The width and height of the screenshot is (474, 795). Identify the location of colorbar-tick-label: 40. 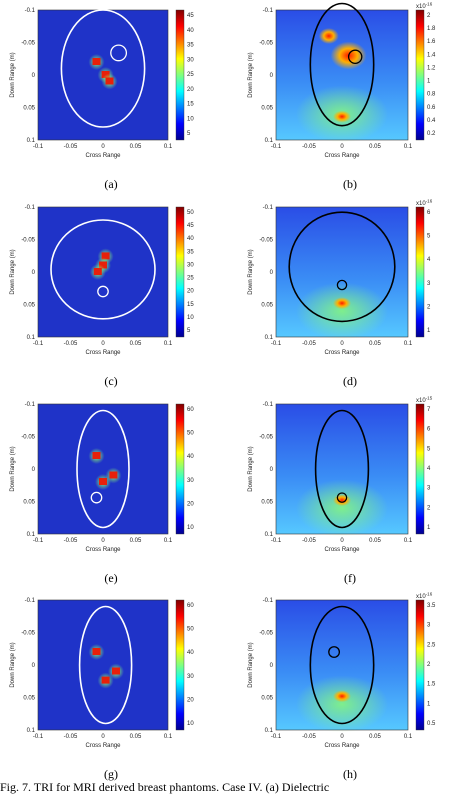
(190, 31).